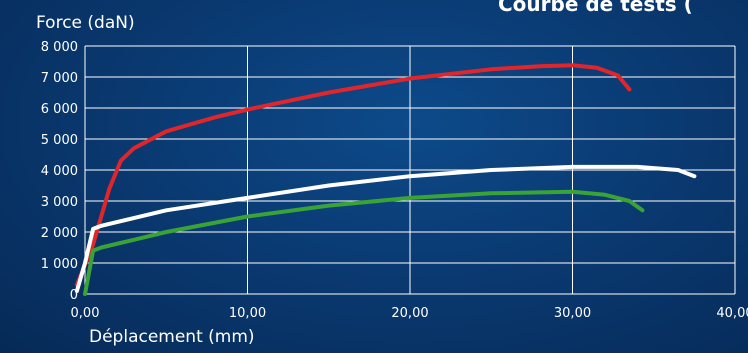 The width and height of the screenshot is (748, 353). What do you see at coordinates (59, 109) in the screenshot?
I see `y-tick-label: 6 000` at bounding box center [59, 109].